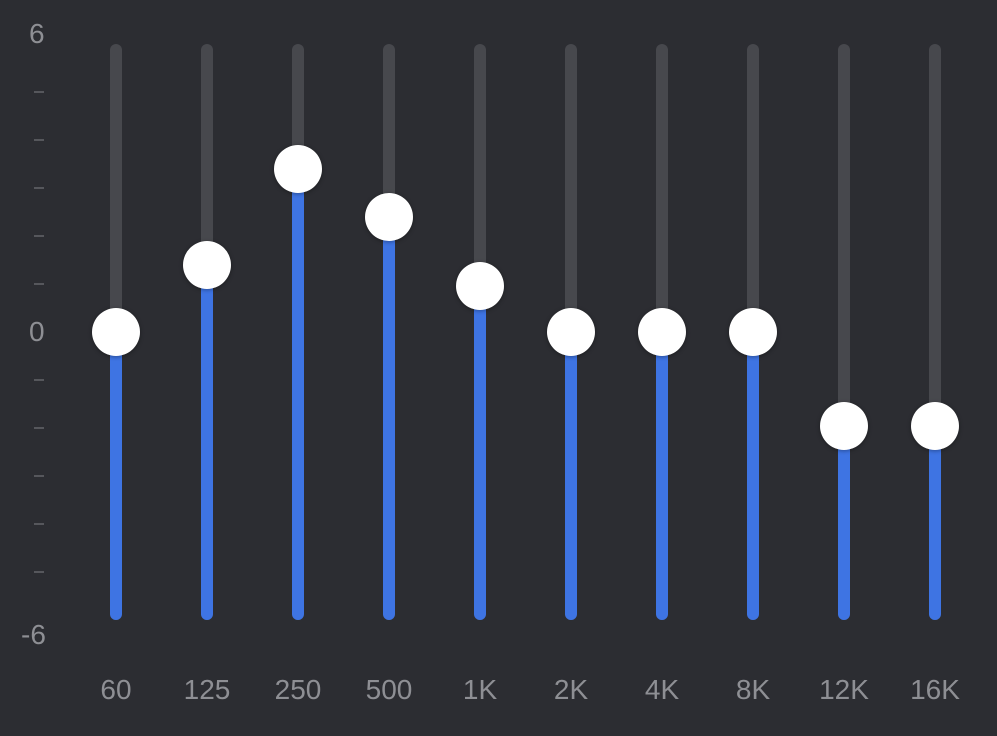 Image resolution: width=997 pixels, height=736 pixels. What do you see at coordinates (571, 689) in the screenshot?
I see `band-frequency-label: 2K` at bounding box center [571, 689].